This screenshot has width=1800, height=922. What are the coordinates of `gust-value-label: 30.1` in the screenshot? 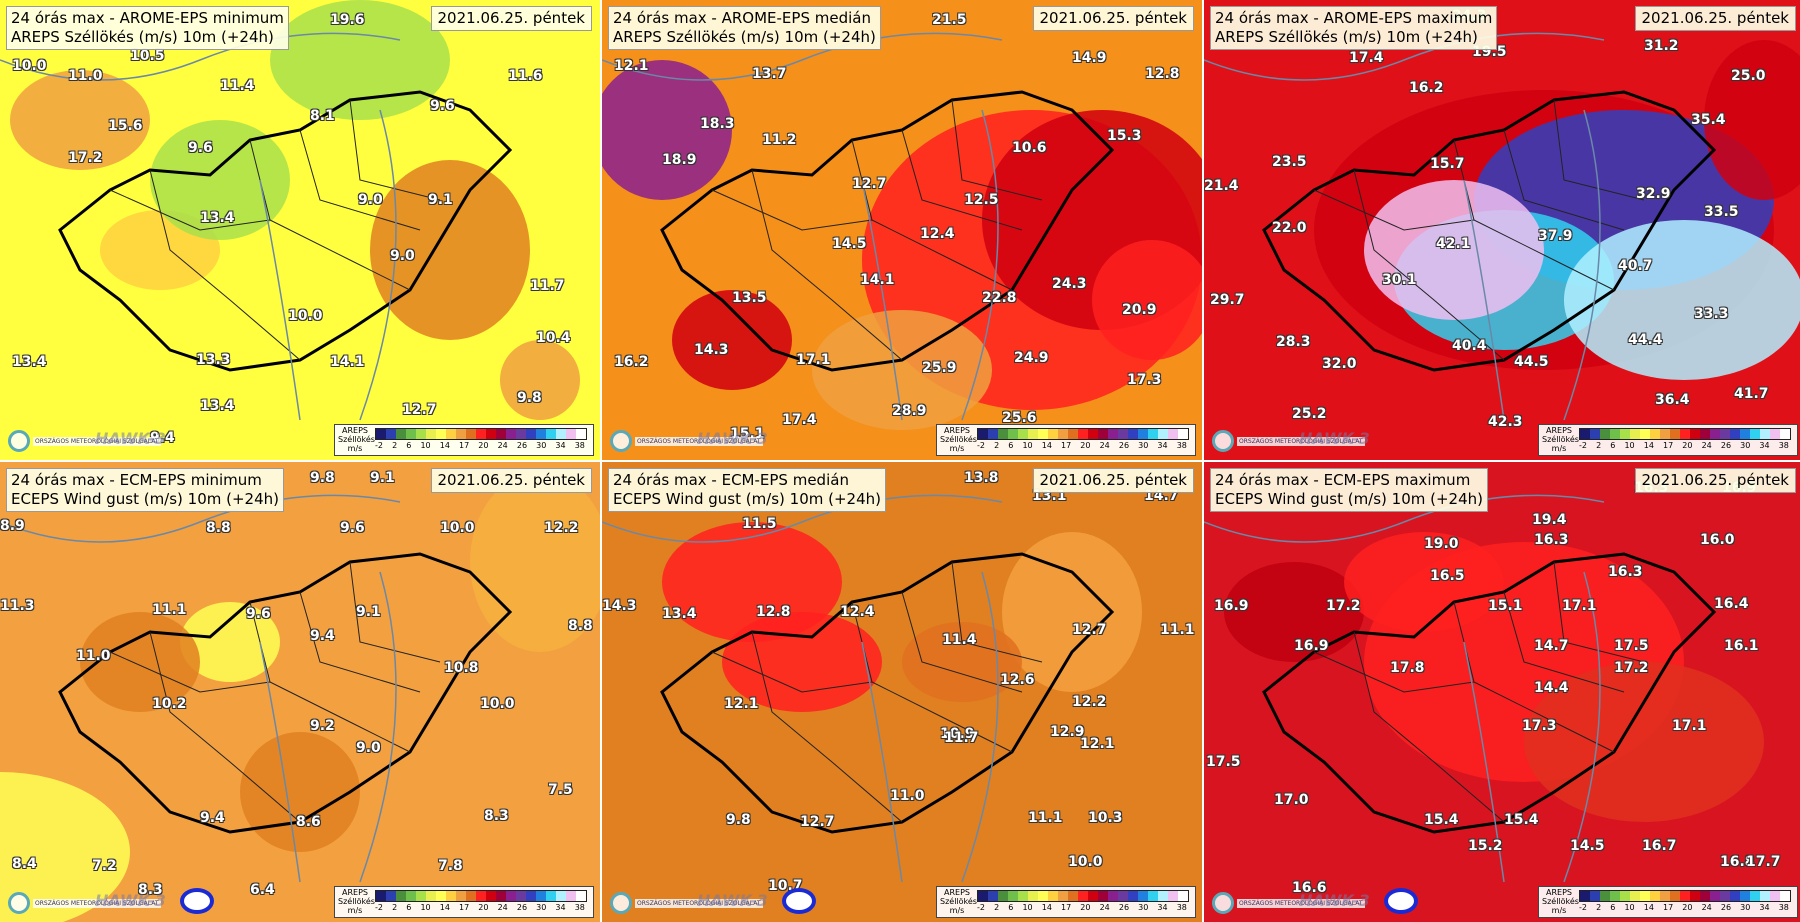 It's located at (1399, 280).